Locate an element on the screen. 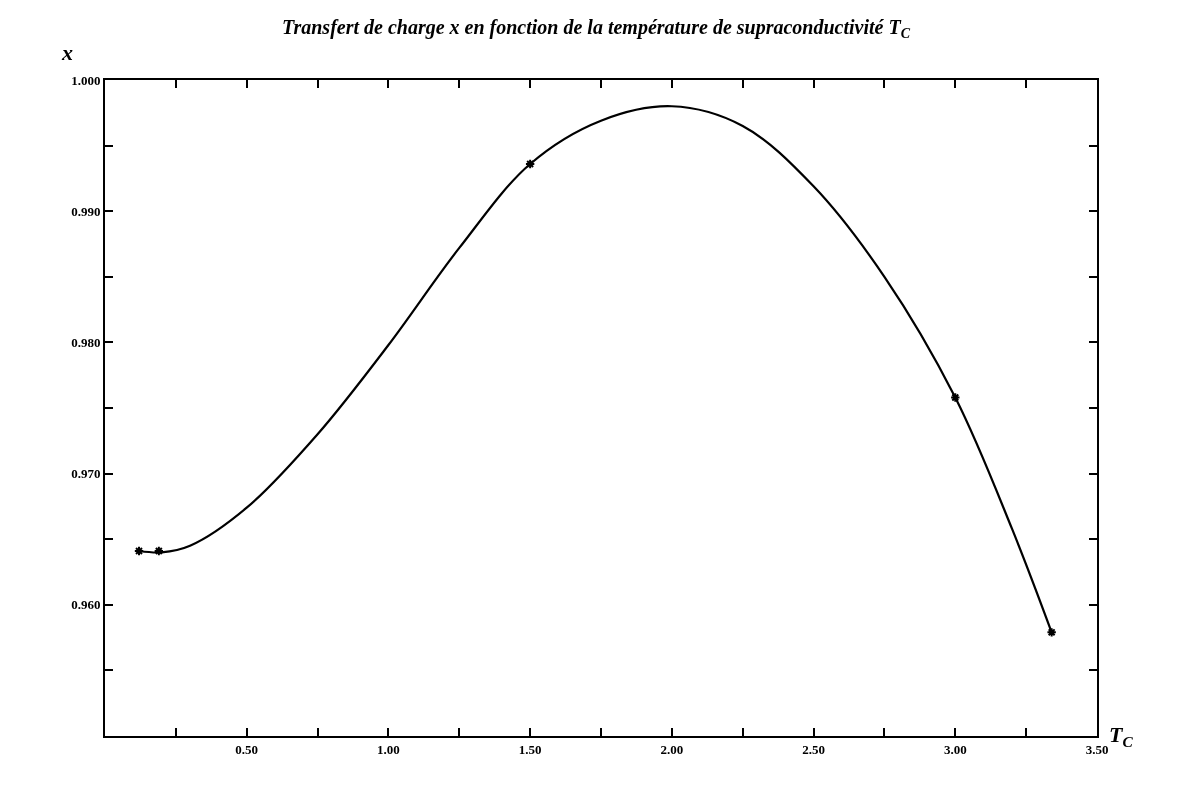 This screenshot has height=796, width=1192. y-tick-label: 0.970 is located at coordinates (86, 474).